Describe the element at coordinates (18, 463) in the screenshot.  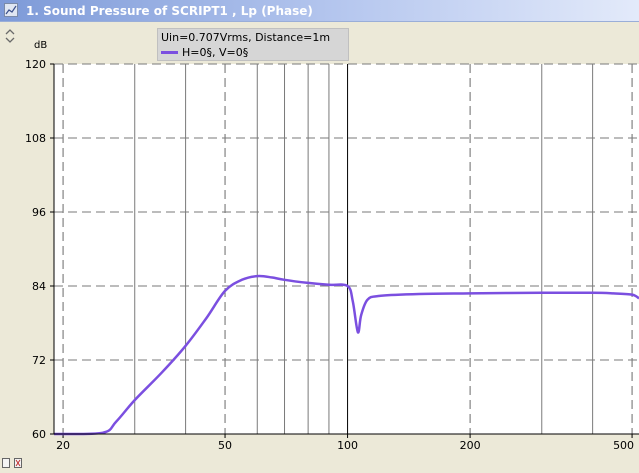
I see `close-graph-icon` at that location.